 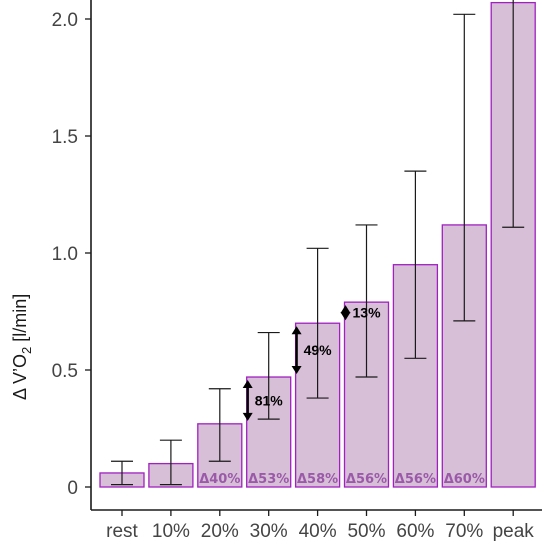 What do you see at coordinates (72, 488) in the screenshot?
I see `y-tick-label: 0` at bounding box center [72, 488].